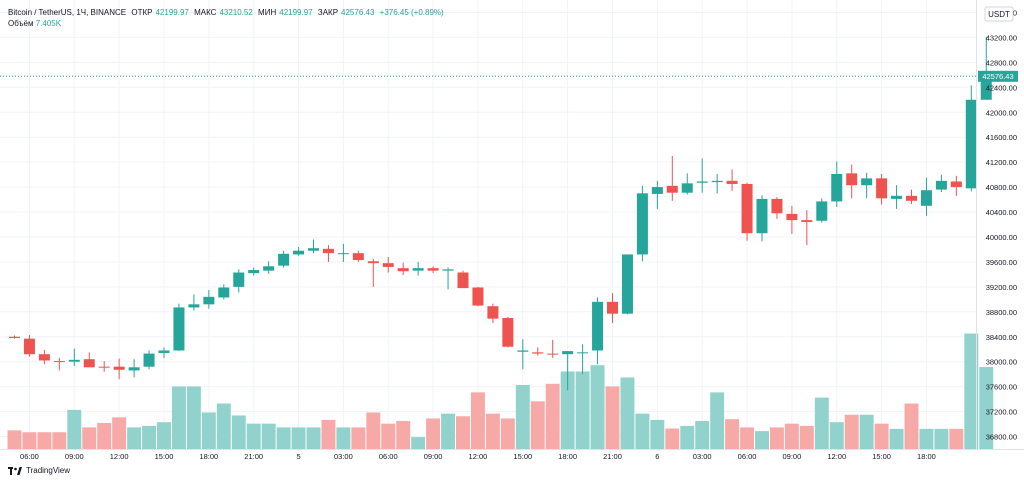 This screenshot has height=481, width=1024. I want to click on x-tick-label: 06:00, so click(388, 456).